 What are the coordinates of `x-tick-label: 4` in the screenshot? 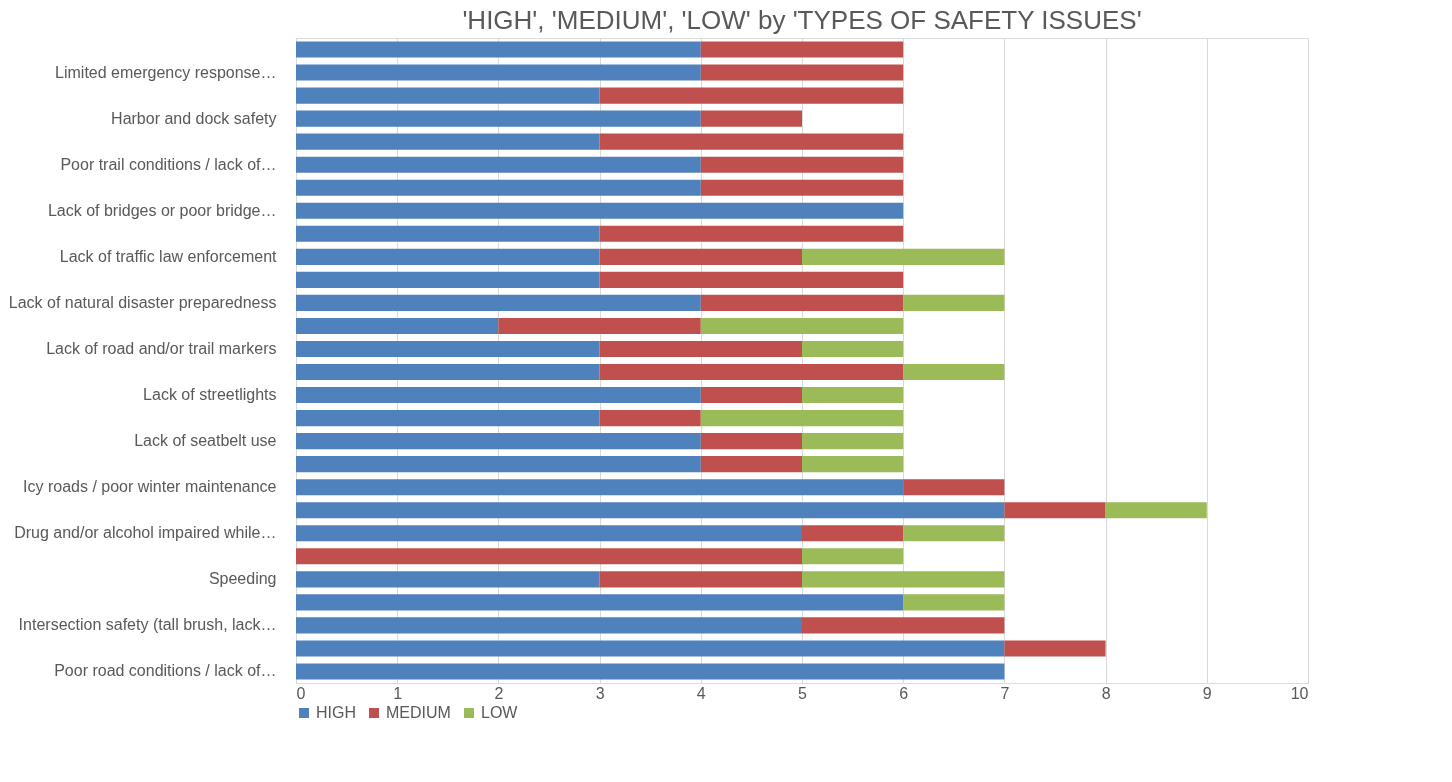 It's located at (701, 693).